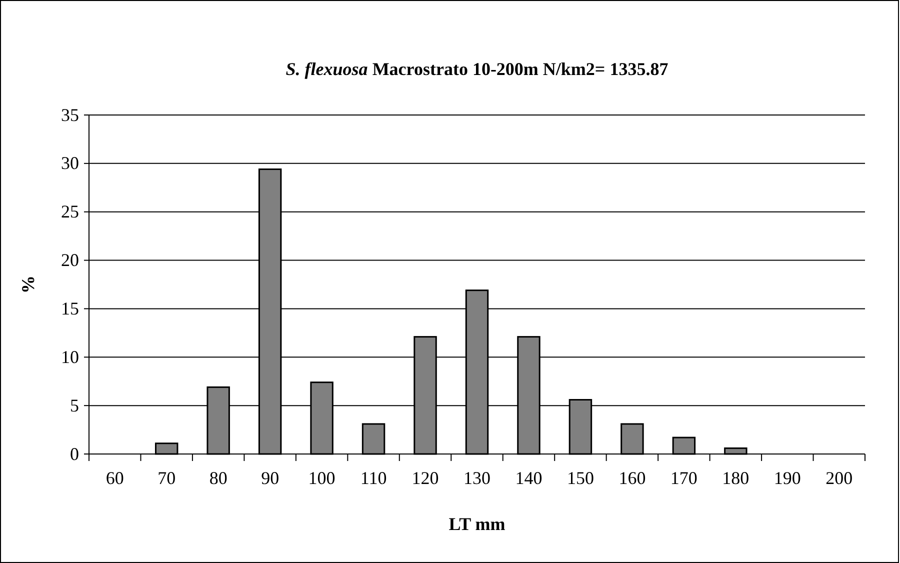  I want to click on y-tick-label: 30, so click(70, 163).